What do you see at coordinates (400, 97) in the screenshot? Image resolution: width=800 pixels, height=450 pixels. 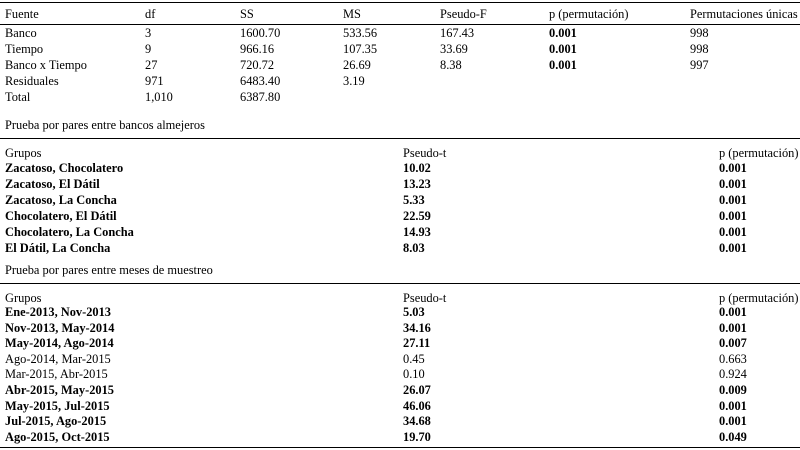 I see `table-row: Total 1,010 6387.80` at bounding box center [400, 97].